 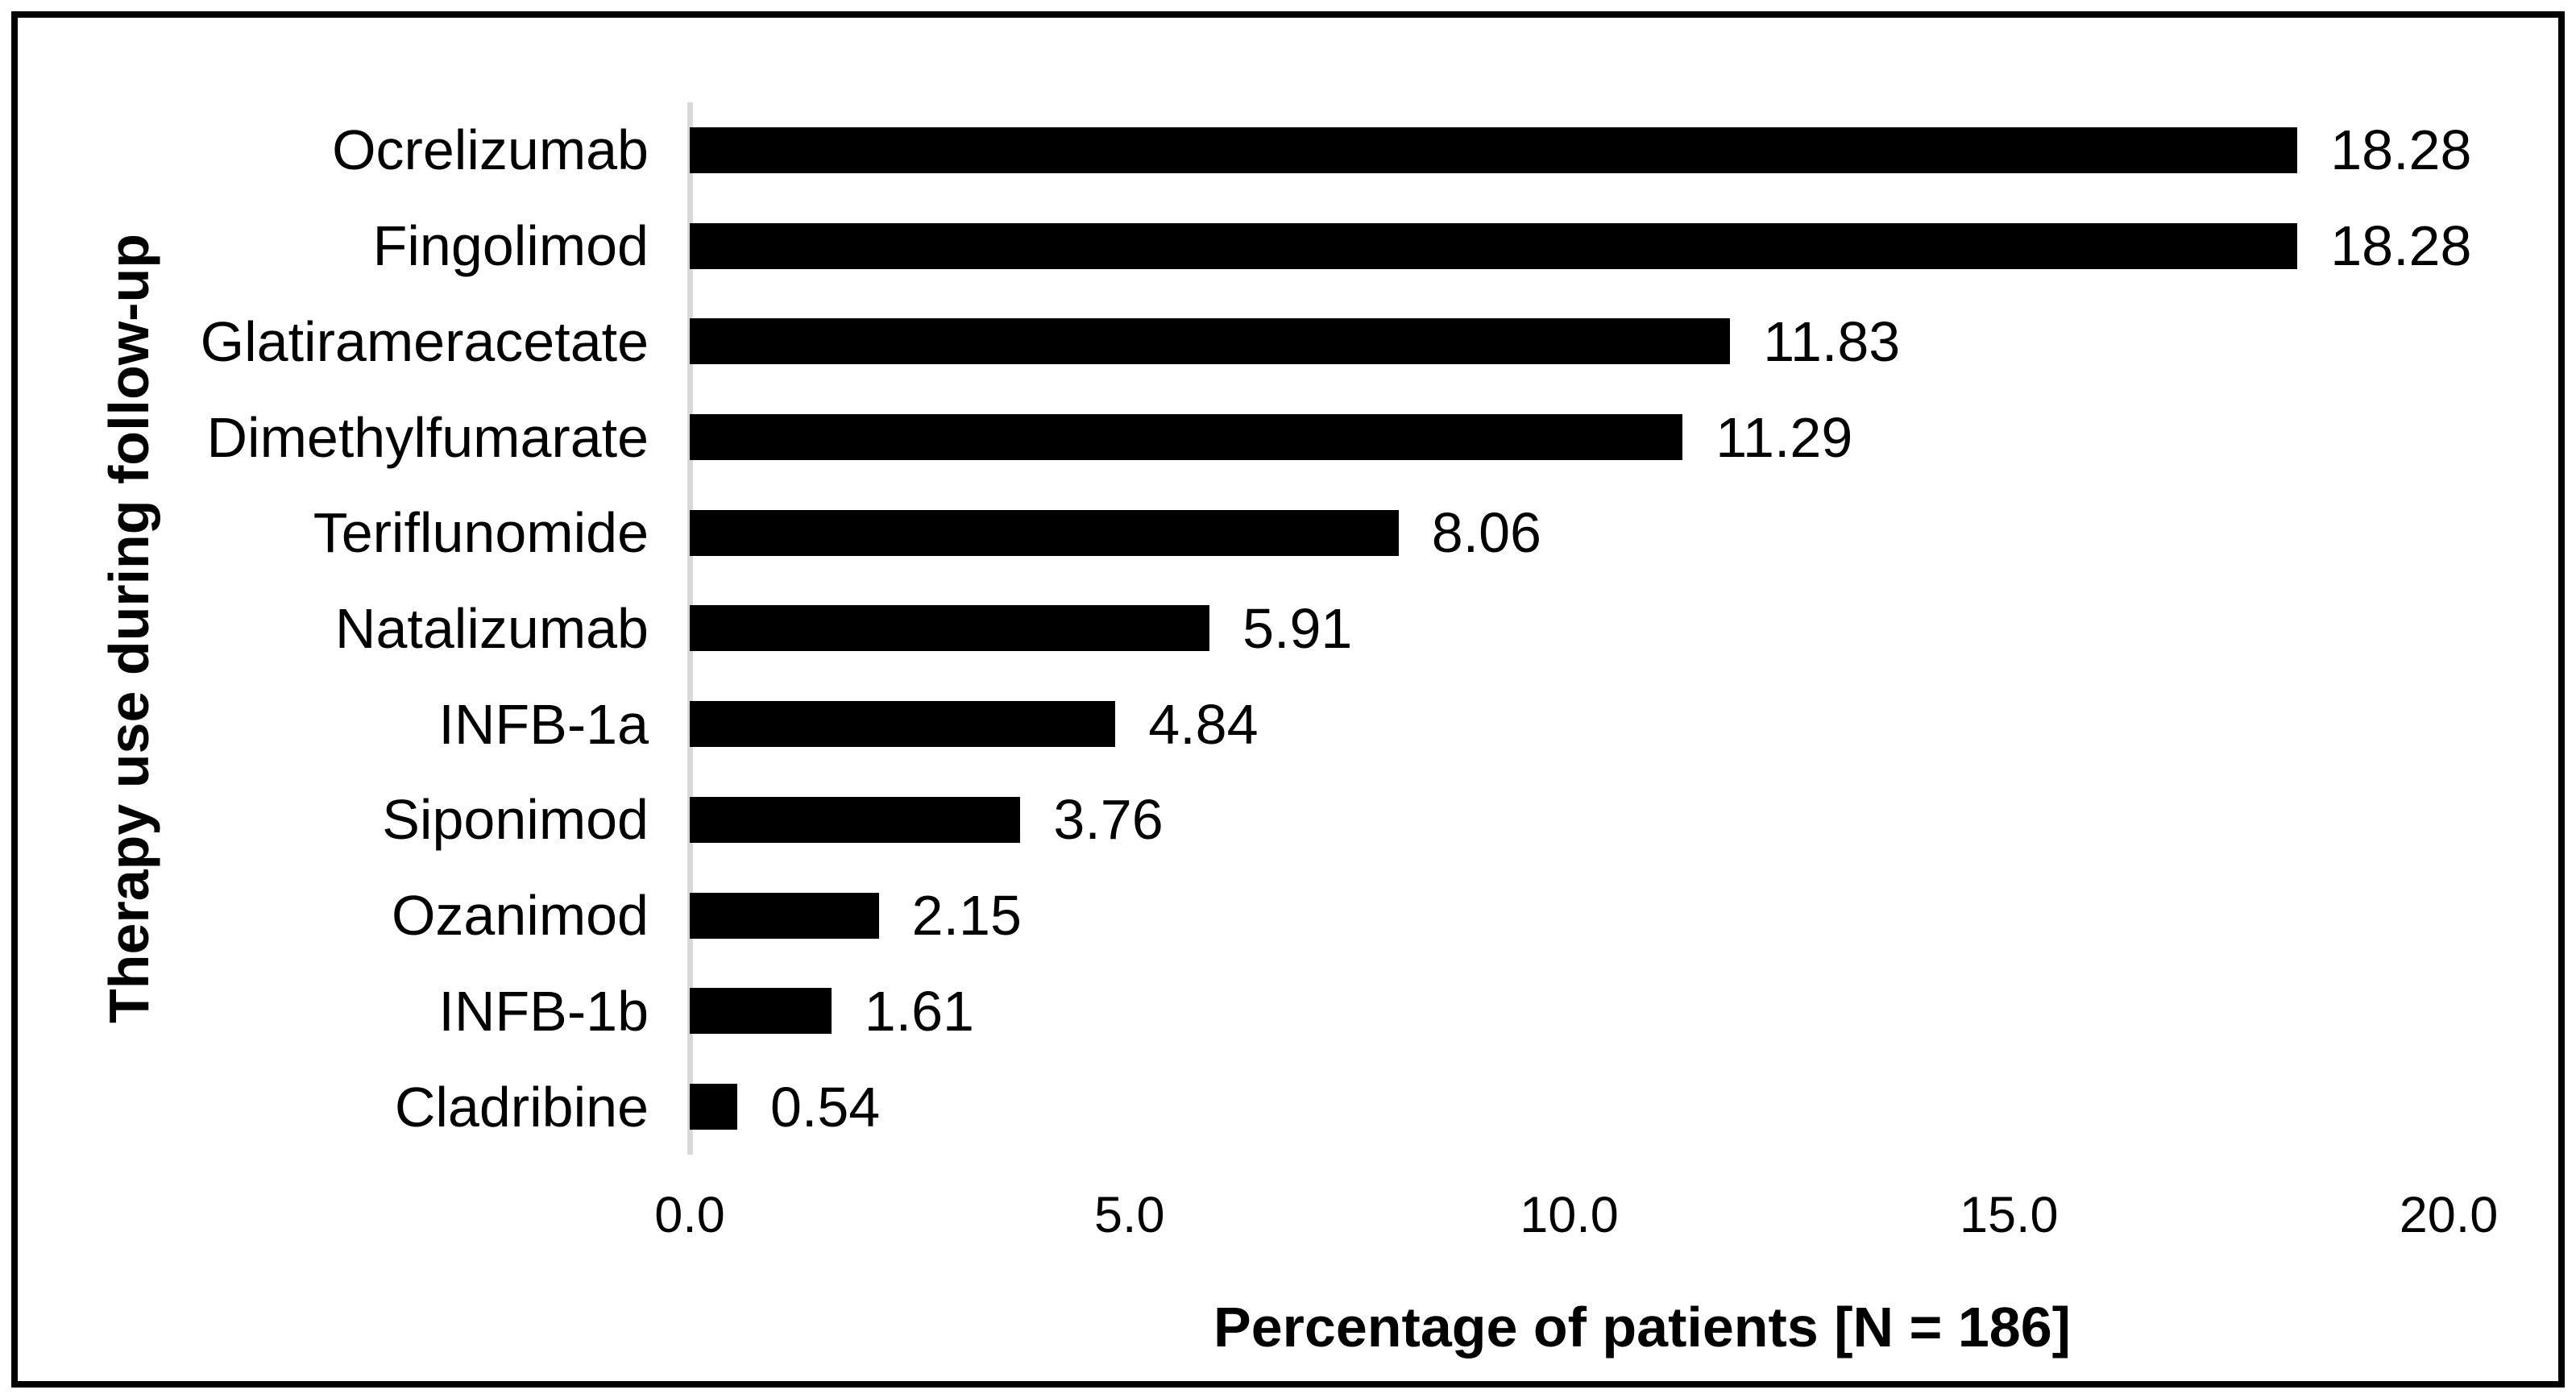 I want to click on x-tick-label: 20.0, so click(x=2449, y=1215).